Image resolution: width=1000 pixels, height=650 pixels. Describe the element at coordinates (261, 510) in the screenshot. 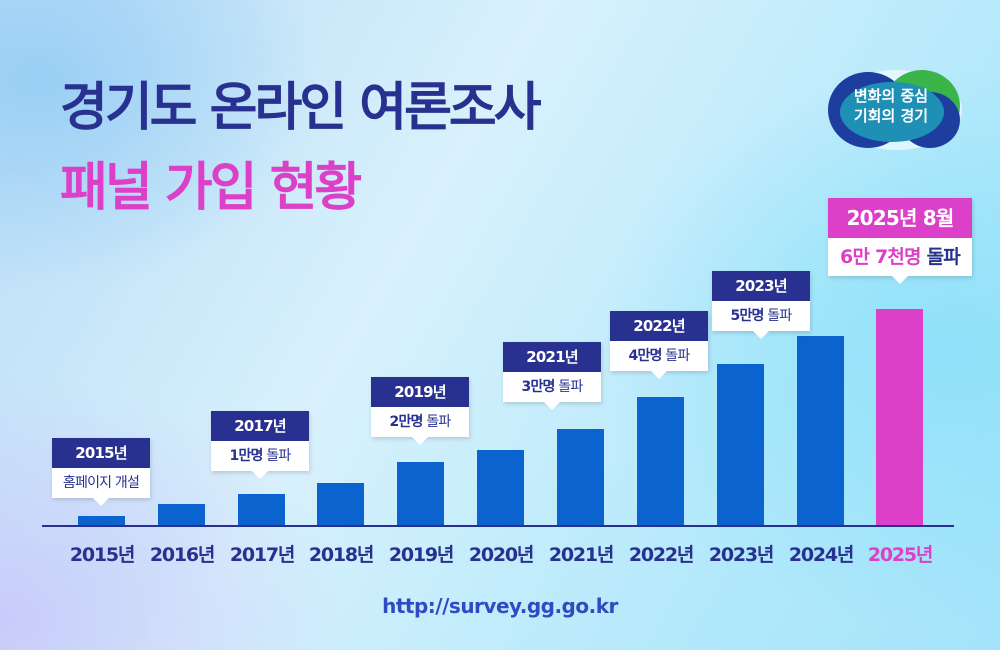

I see `bar-2017` at that location.